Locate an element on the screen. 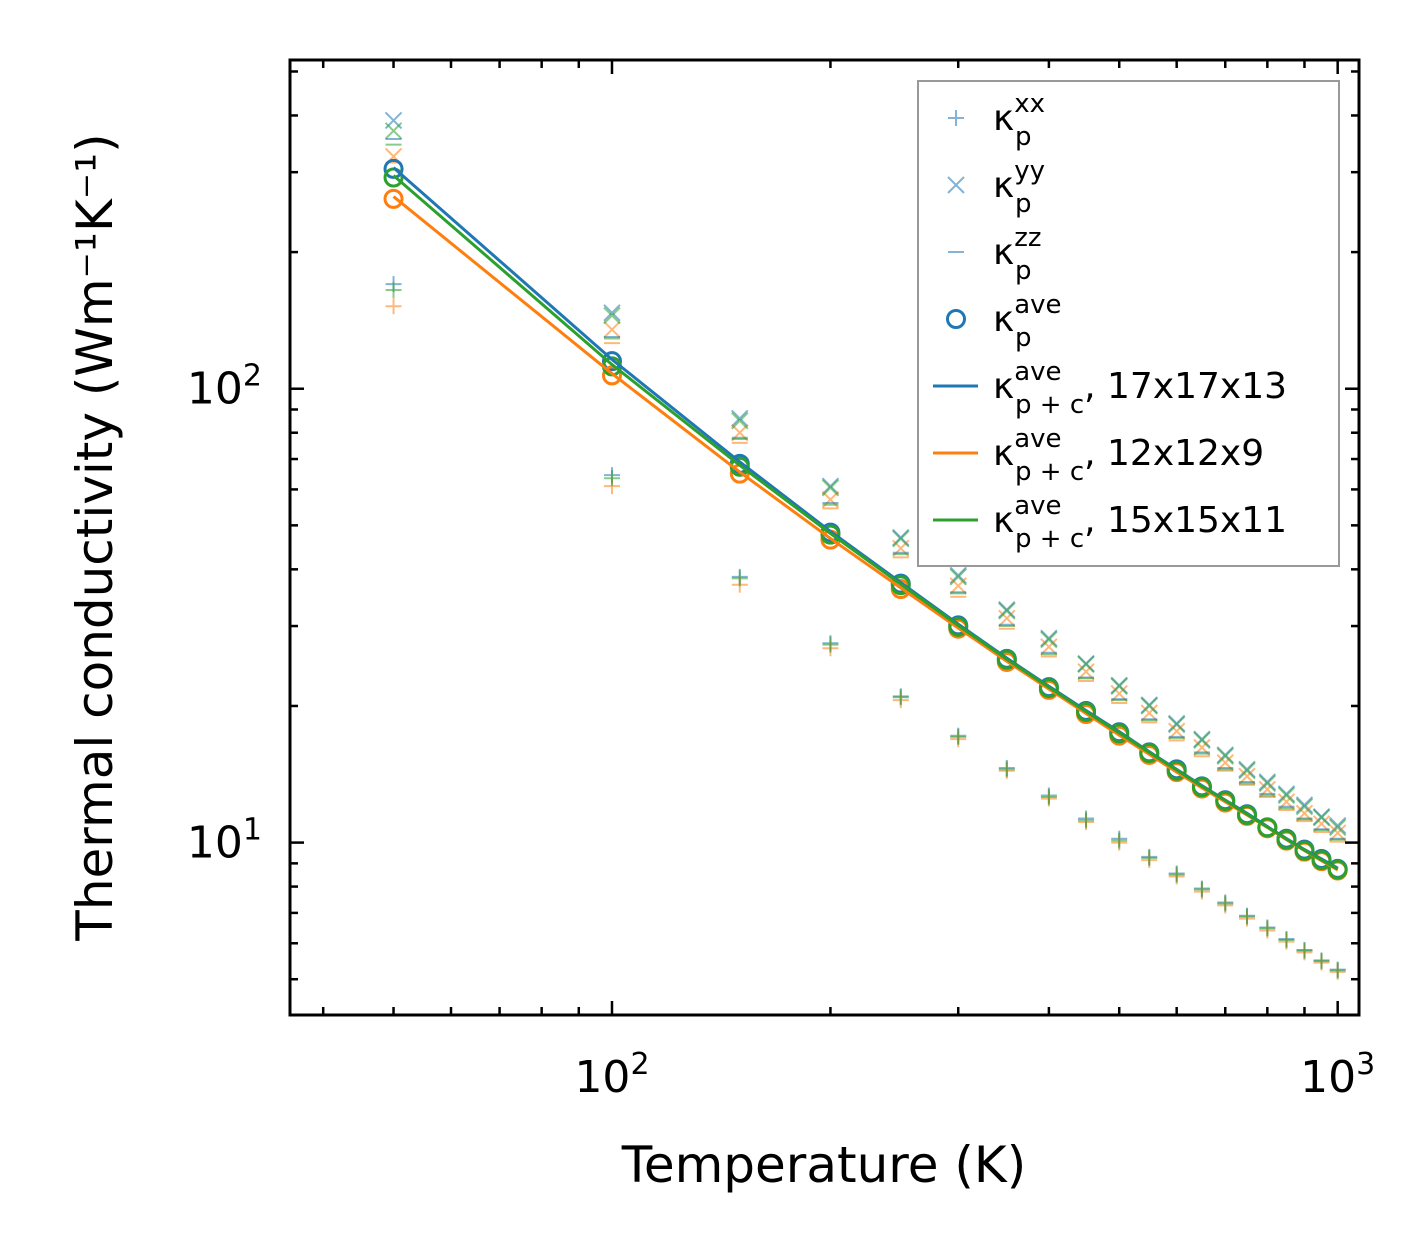 Image resolution: width=1420 pixels, height=1254 pixels. legend-label: κzz p is located at coordinates (1017, 254).